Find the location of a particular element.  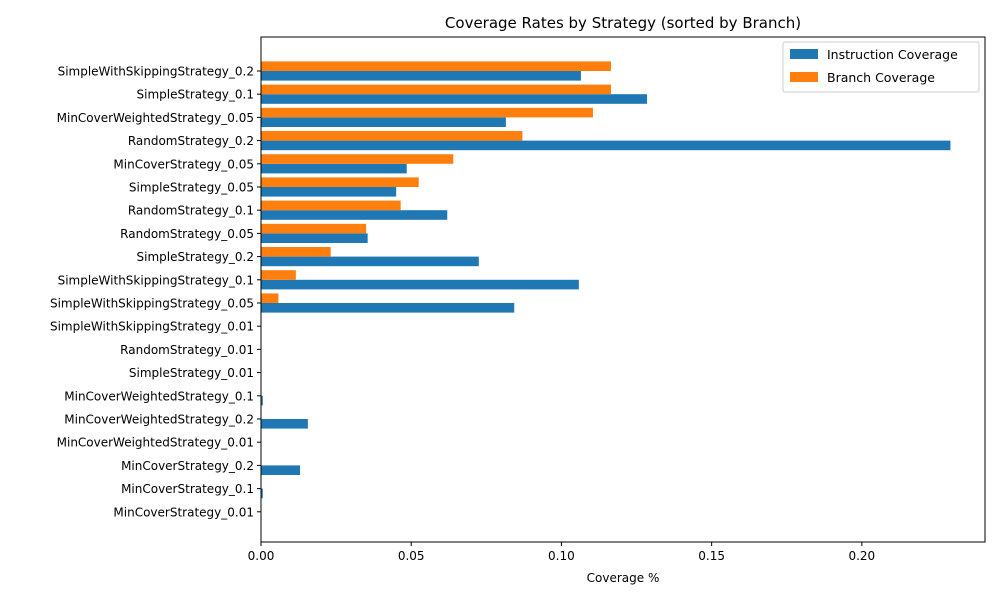

y-tick-label: RandomStrategy_0.1 is located at coordinates (191, 211).